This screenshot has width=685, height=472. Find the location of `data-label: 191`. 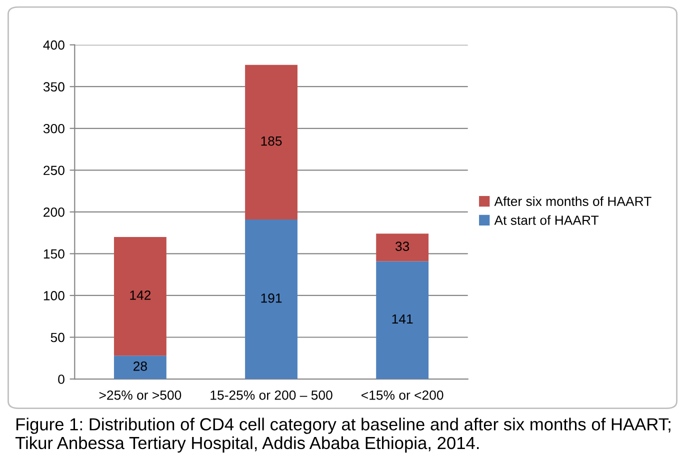

data-label: 191 is located at coordinates (271, 298).